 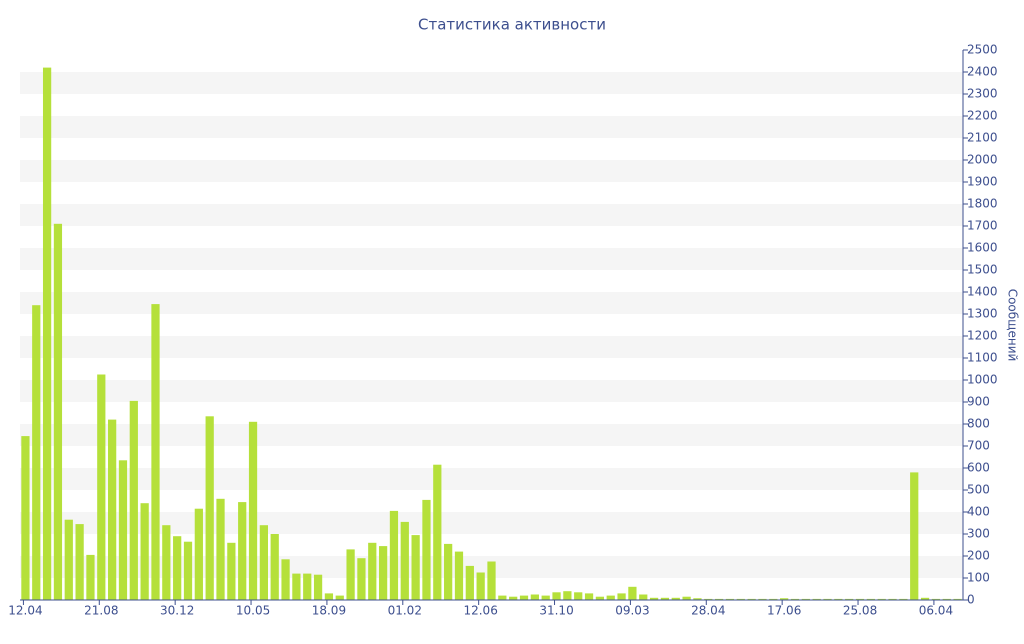 I want to click on y-tick-label: 700, so click(x=978, y=446).